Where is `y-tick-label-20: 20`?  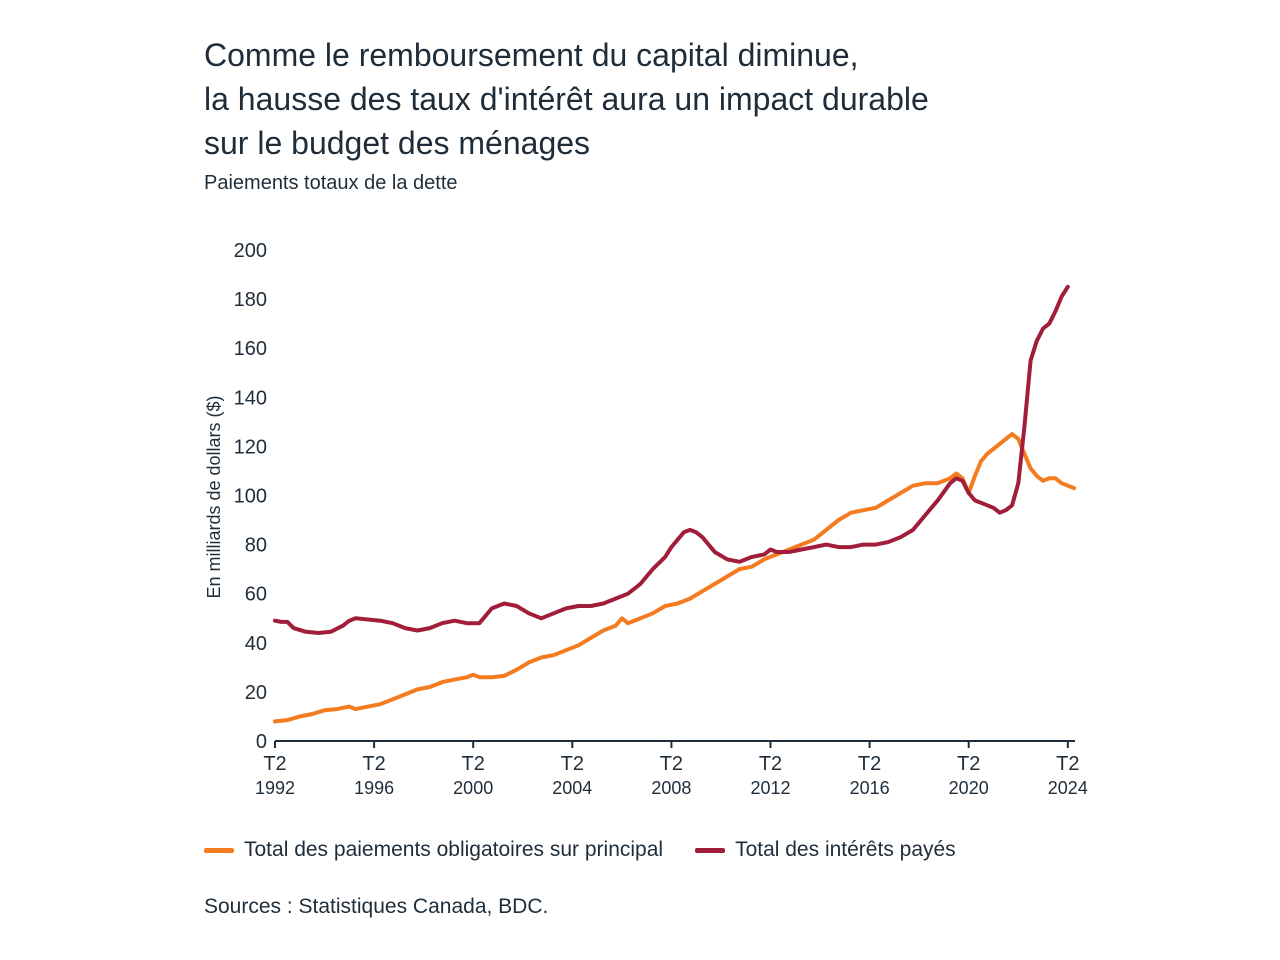
y-tick-label-20: 20 is located at coordinates (256, 693).